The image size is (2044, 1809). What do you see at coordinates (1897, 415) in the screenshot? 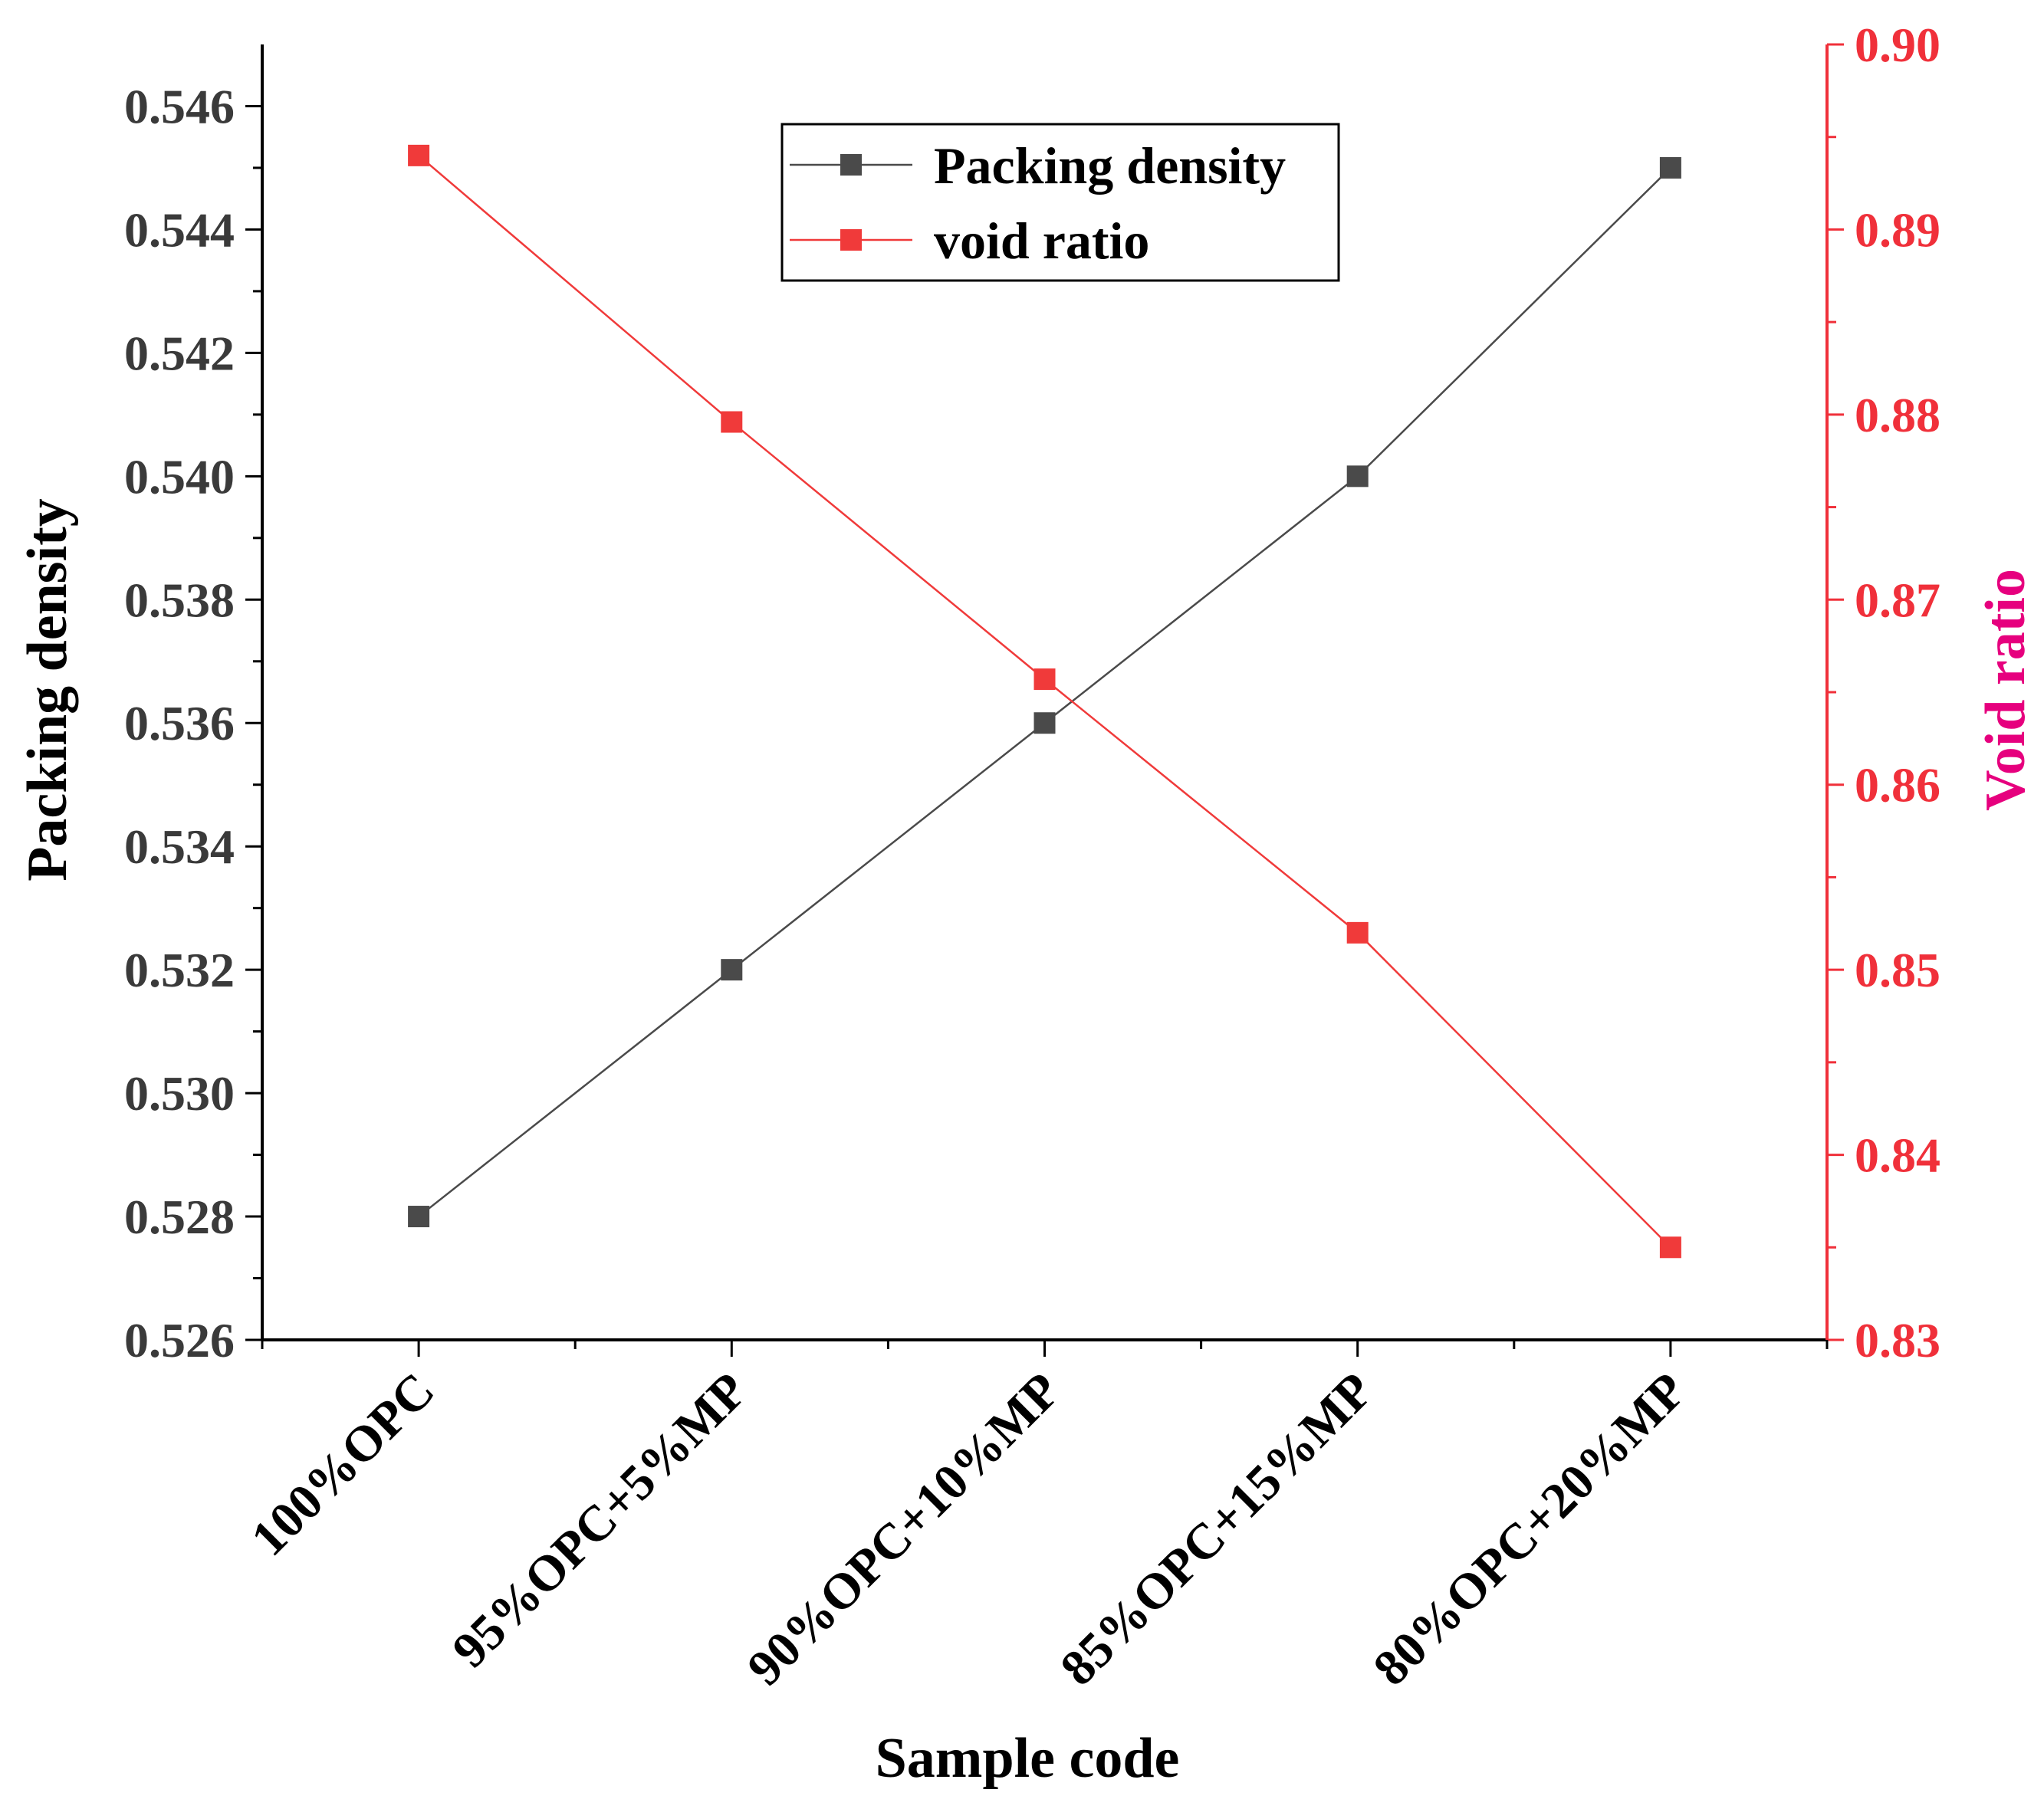
I see `right-y-tick-label: 0.88` at bounding box center [1897, 415].